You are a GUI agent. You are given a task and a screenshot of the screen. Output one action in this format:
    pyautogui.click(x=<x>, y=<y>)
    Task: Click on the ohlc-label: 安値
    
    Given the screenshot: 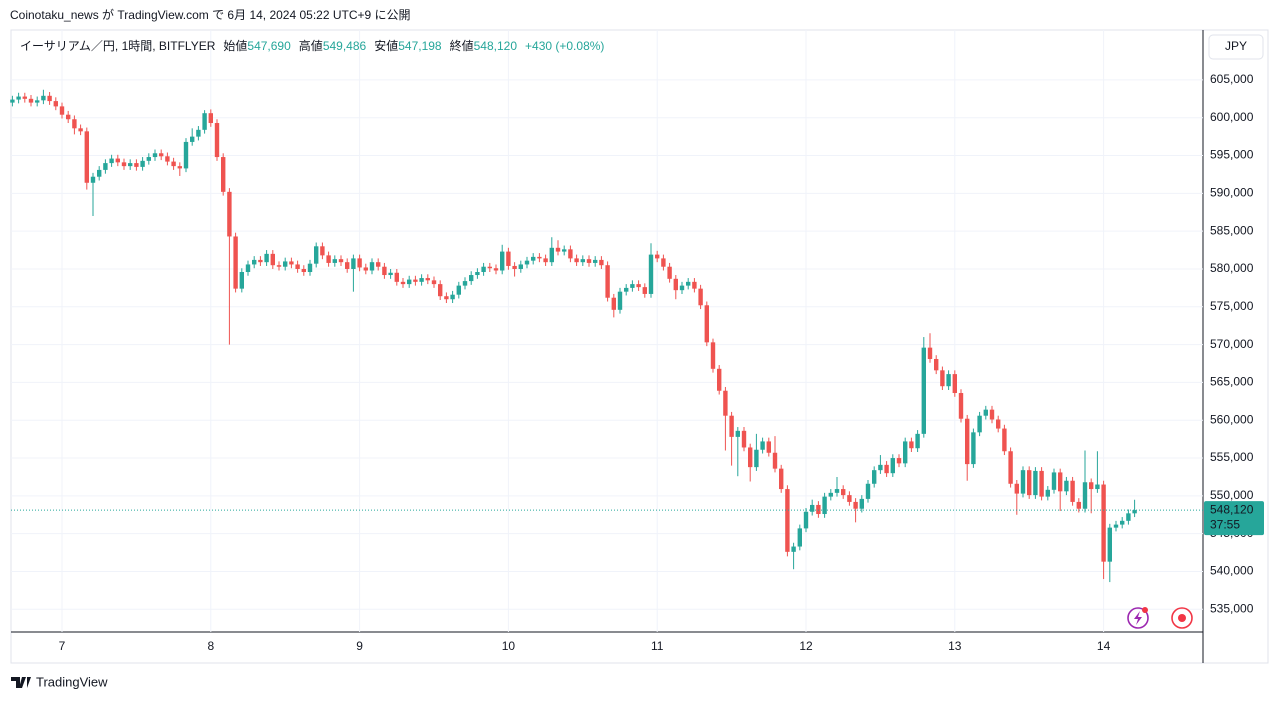 What is the action you would take?
    pyautogui.click(x=386, y=45)
    